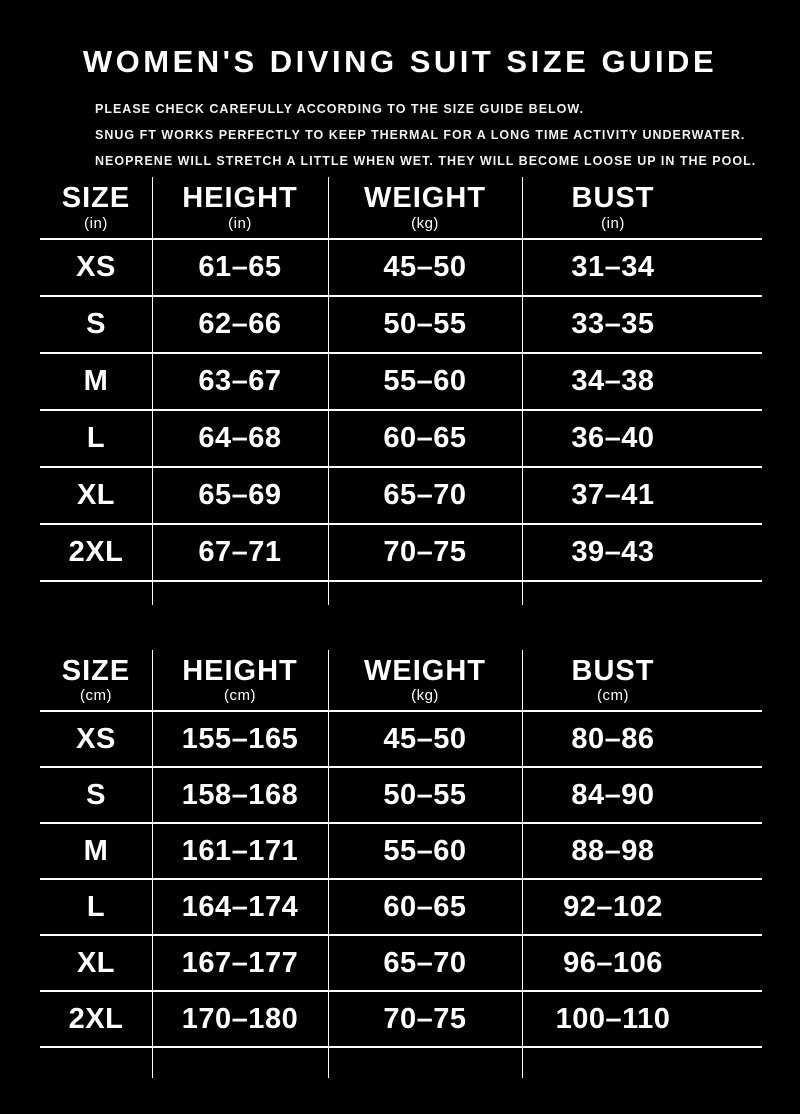 This screenshot has height=1114, width=800. What do you see at coordinates (240, 382) in the screenshot?
I see `cell-height: 63–67` at bounding box center [240, 382].